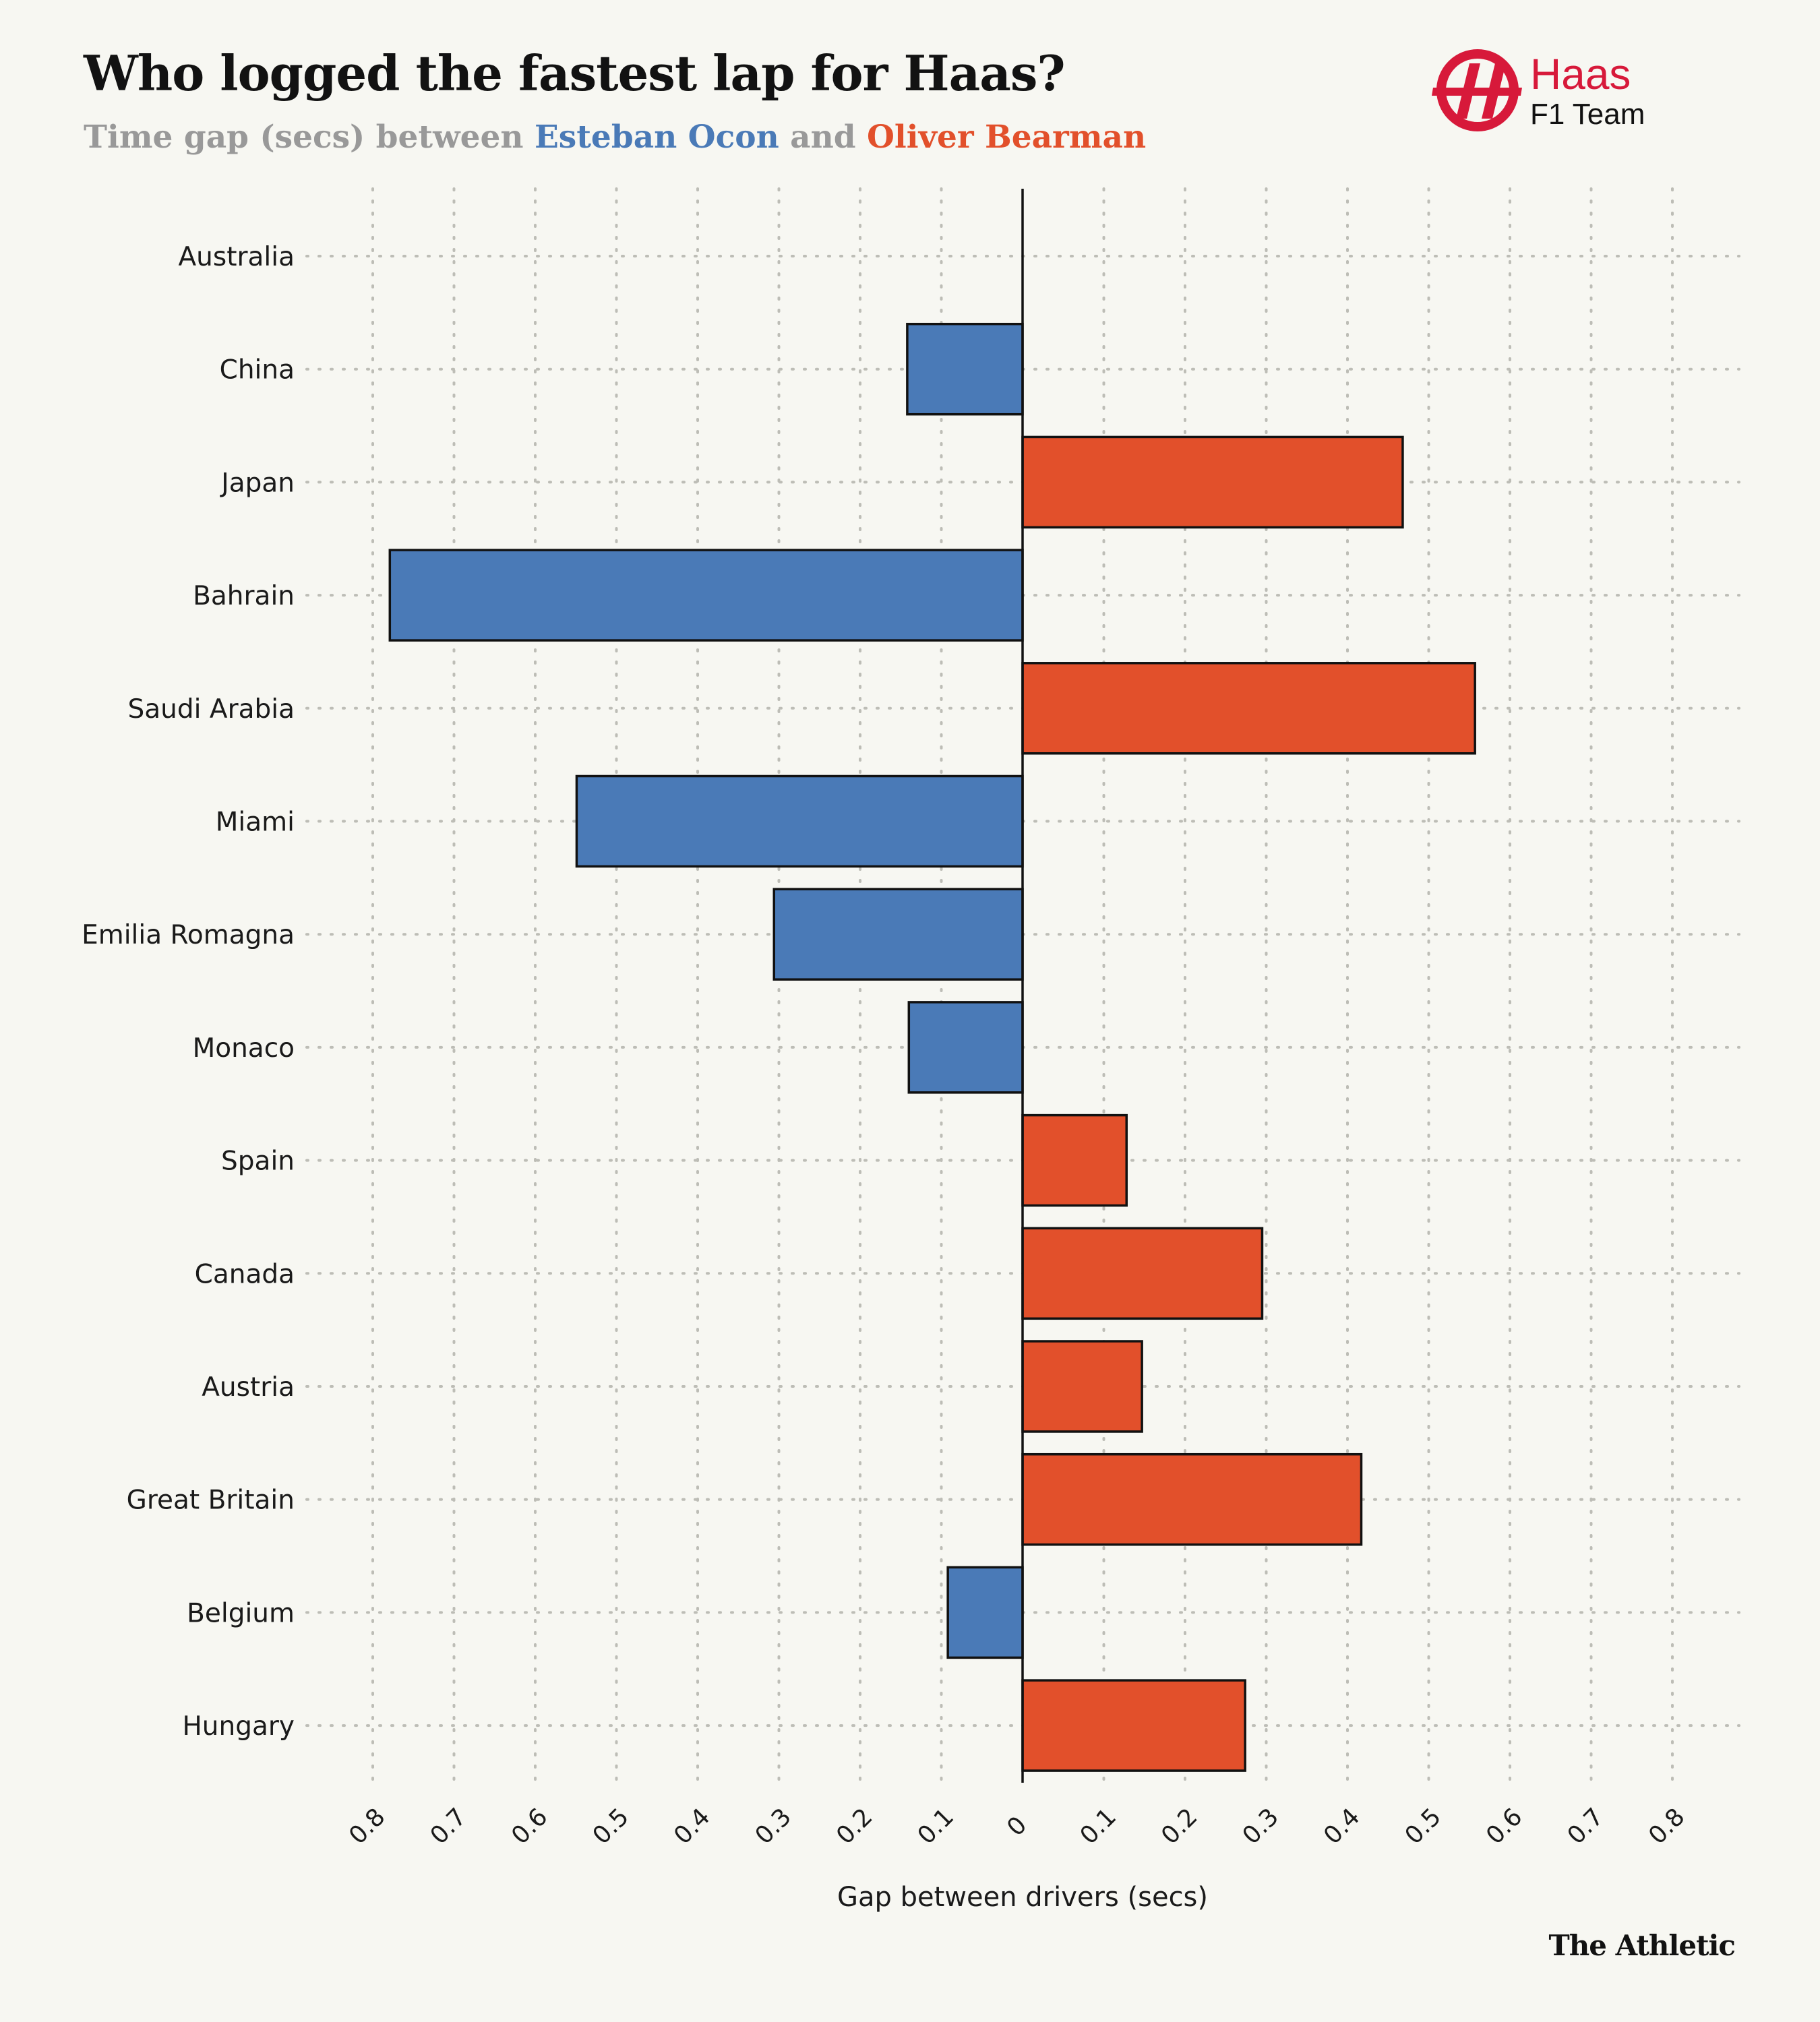  Describe the element at coordinates (1642, 1945) in the screenshot. I see `credit-the-athletic: The Athletic` at that location.